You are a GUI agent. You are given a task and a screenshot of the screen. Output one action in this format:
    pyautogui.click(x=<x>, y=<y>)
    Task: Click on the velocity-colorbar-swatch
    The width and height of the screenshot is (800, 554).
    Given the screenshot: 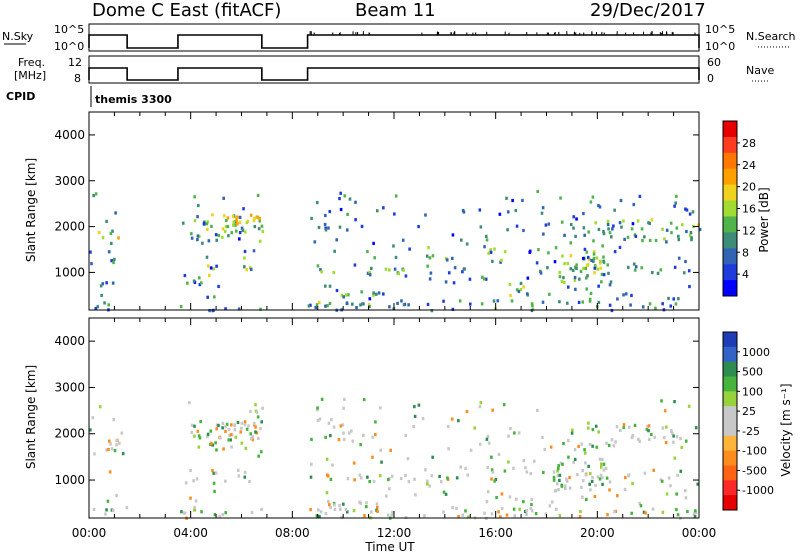 What is the action you would take?
    pyautogui.click(x=730, y=429)
    